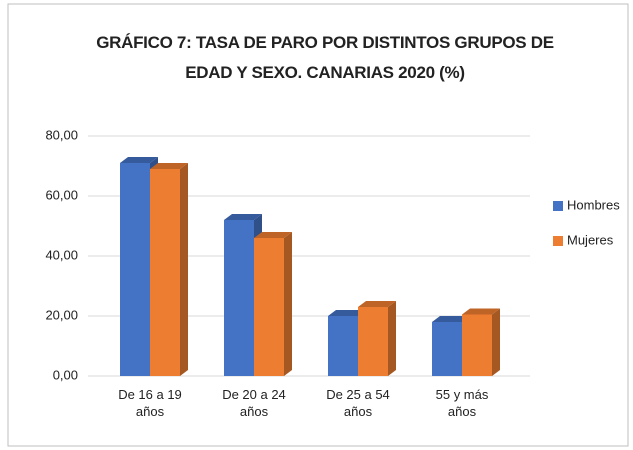 Image resolution: width=633 pixels, height=450 pixels. Describe the element at coordinates (593, 204) in the screenshot. I see `legend-label: Hombres` at that location.